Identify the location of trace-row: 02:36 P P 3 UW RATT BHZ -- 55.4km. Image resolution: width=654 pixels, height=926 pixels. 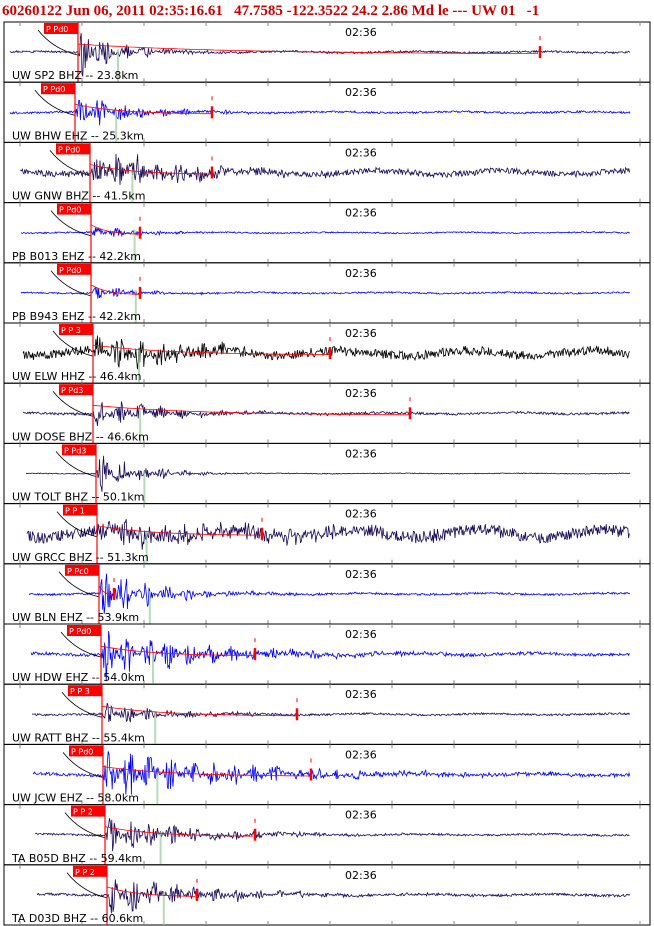
(327, 714).